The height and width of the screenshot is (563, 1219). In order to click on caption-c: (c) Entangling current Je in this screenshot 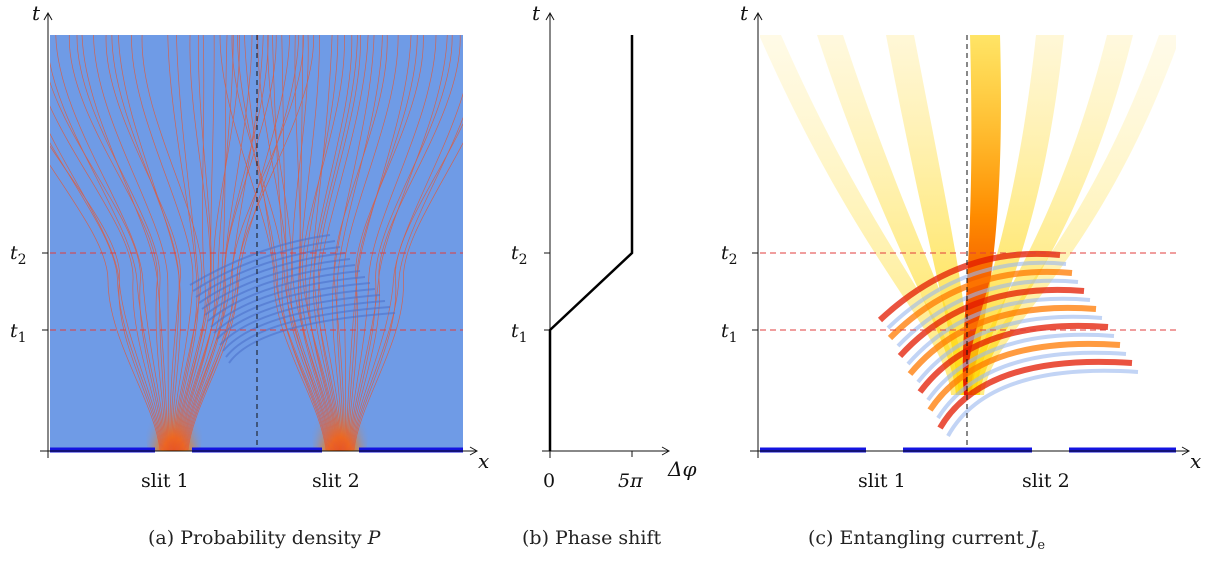, I will do `click(927, 540)`.